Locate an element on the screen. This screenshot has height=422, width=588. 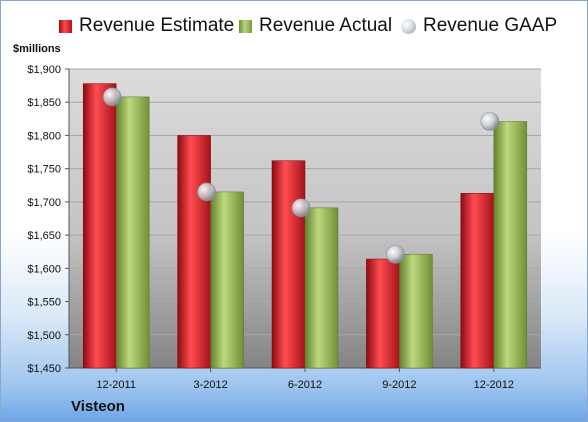
legend-item-revenue-estimate: Revenue Estimate is located at coordinates (146, 26).